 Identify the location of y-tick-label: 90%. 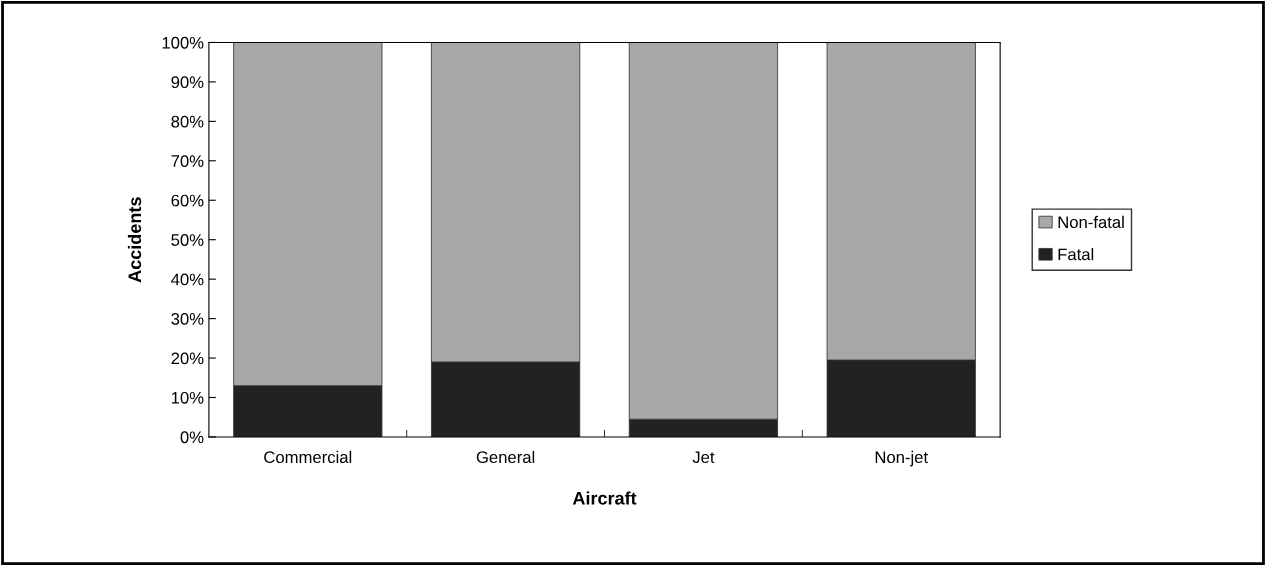
(187, 82).